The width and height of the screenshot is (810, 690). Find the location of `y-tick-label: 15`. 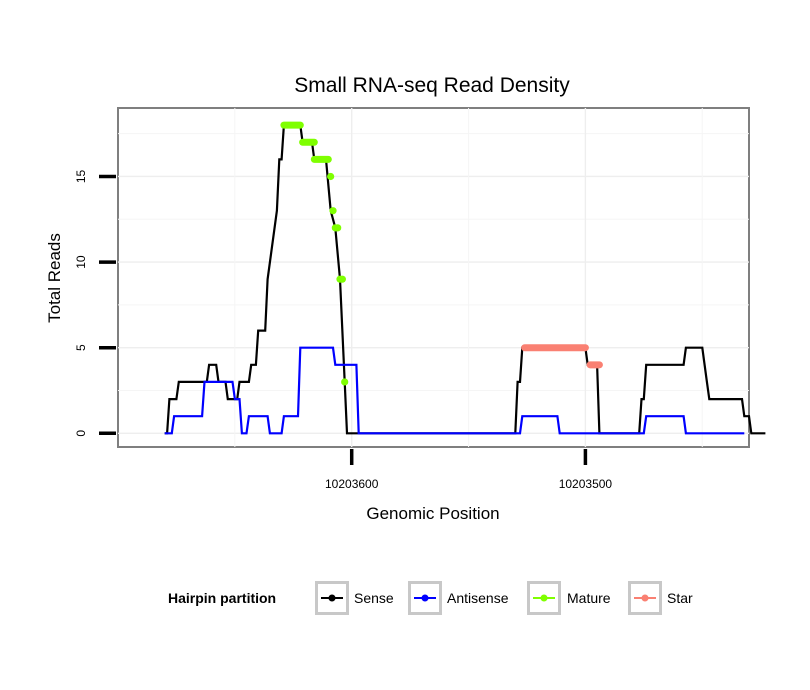

y-tick-label: 15 is located at coordinates (81, 177).